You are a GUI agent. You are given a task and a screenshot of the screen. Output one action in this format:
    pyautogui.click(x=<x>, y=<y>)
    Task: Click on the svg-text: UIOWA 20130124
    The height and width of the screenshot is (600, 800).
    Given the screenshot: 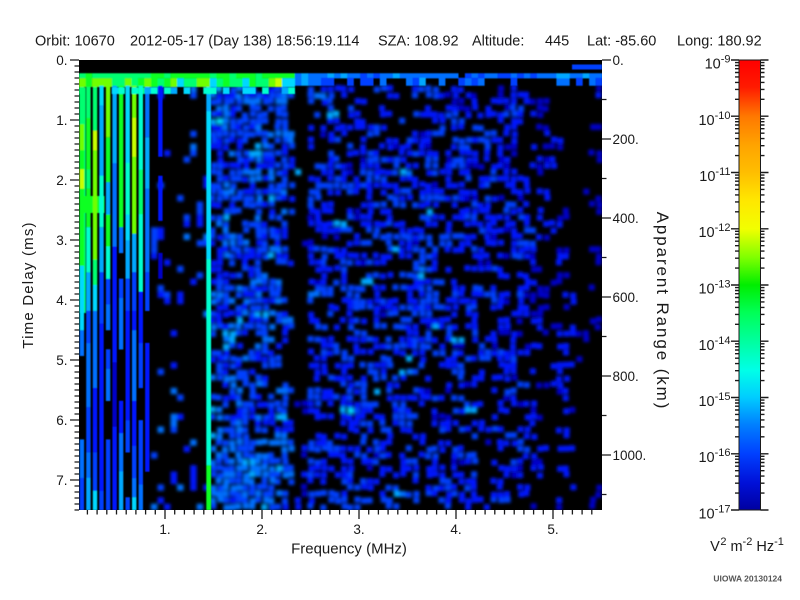 What is the action you would take?
    pyautogui.click(x=747, y=579)
    